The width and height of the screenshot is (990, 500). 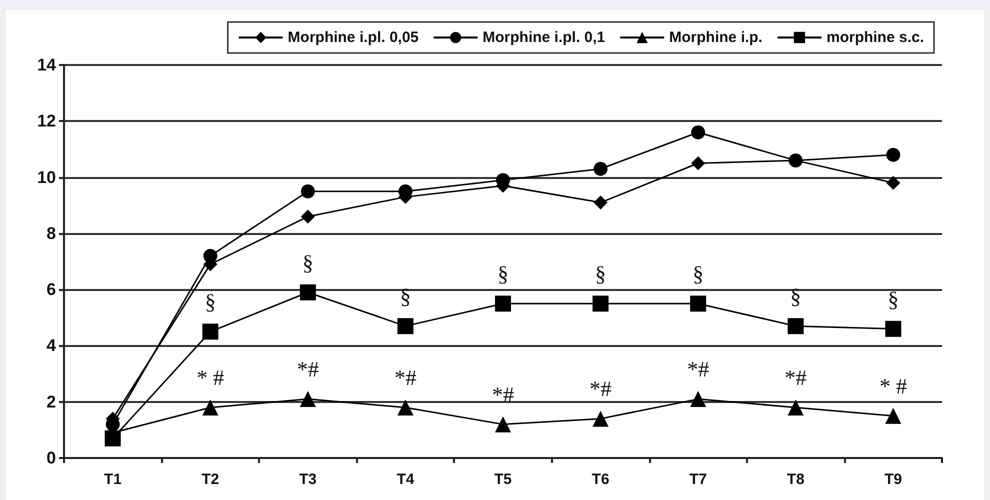 What do you see at coordinates (875, 37) in the screenshot?
I see `legend-label: morphine s.c.` at bounding box center [875, 37].